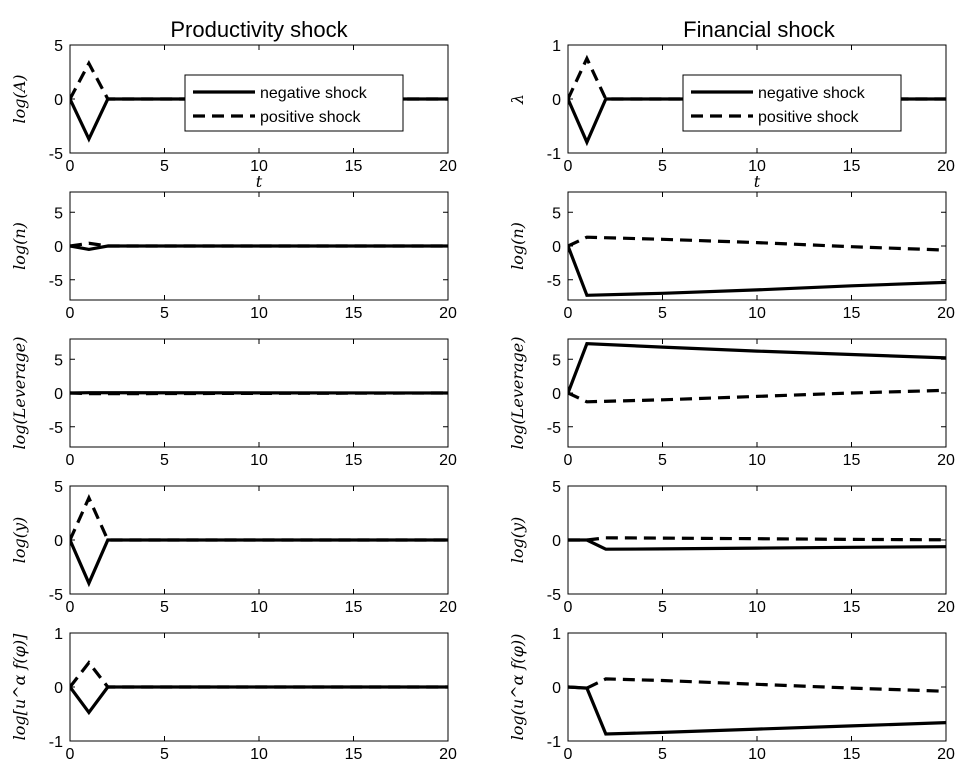 Image resolution: width=959 pixels, height=765 pixels. Describe the element at coordinates (259, 29) in the screenshot. I see `column-title-productivity: Productivity shock` at that location.